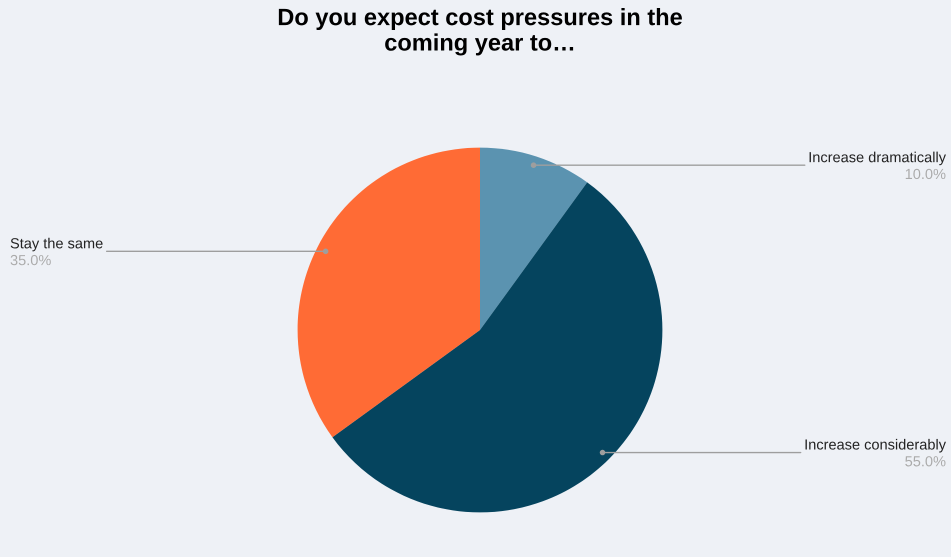 The height and width of the screenshot is (557, 951). What do you see at coordinates (56, 245) in the screenshot?
I see `slice-label: Stay the same` at bounding box center [56, 245].